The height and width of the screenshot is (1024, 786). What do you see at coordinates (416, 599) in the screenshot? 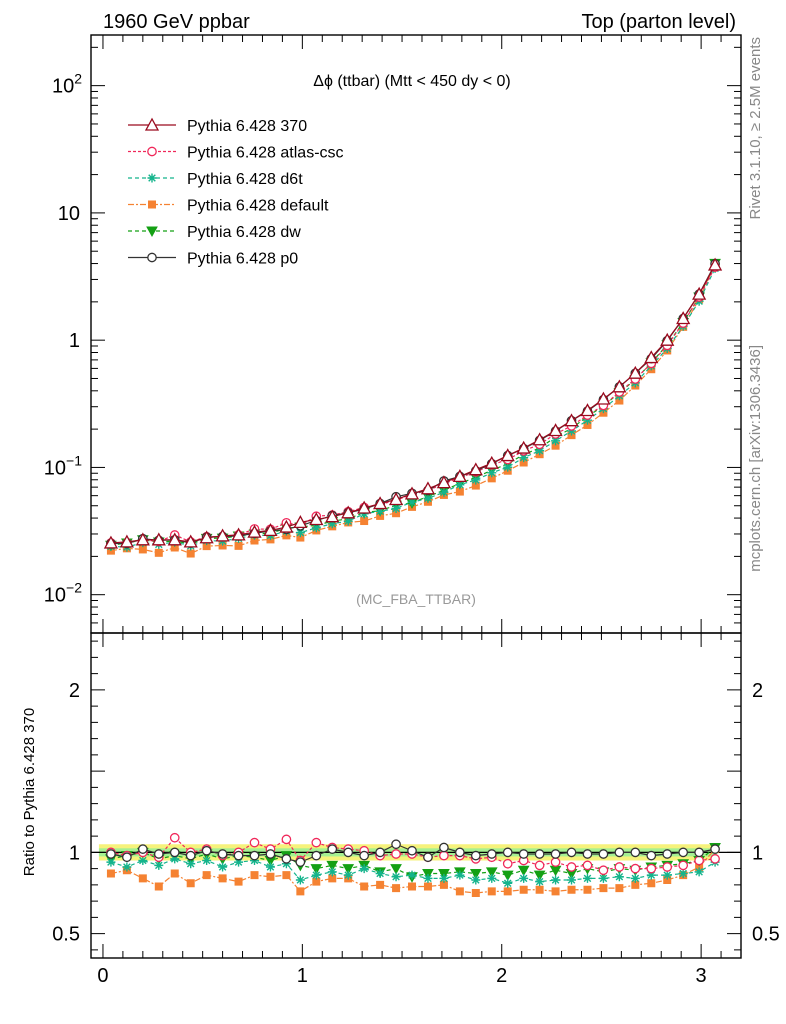
I see `chart-watermark: (MC_FBA_TTBAR)` at bounding box center [416, 599].